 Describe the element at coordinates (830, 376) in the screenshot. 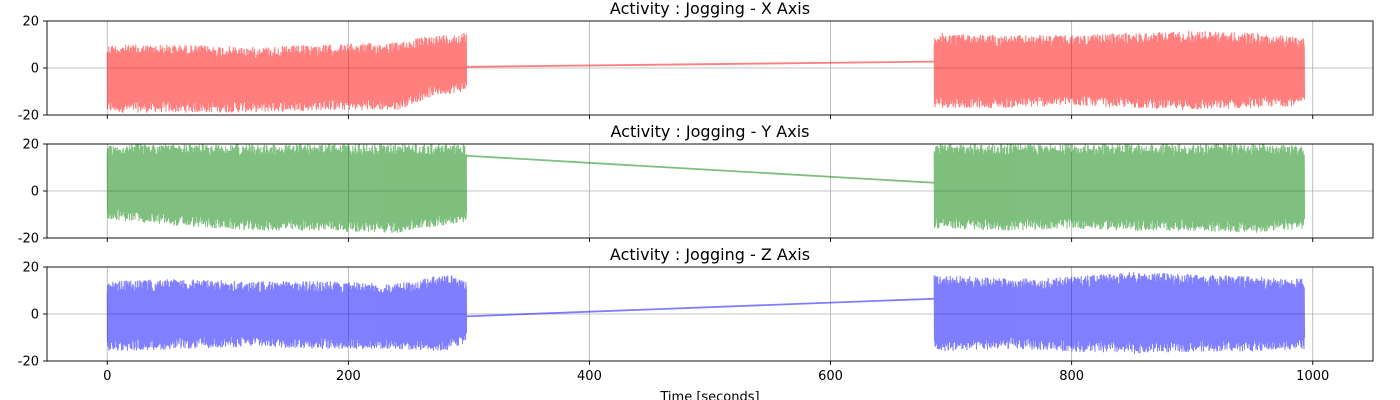

I see `x-tick-label: 600` at that location.